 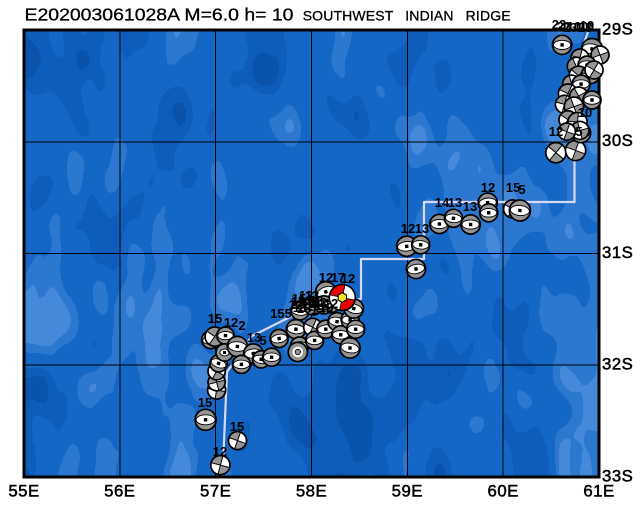 What do you see at coordinates (617, 475) in the screenshot?
I see `svg-text: 33S` at bounding box center [617, 475].